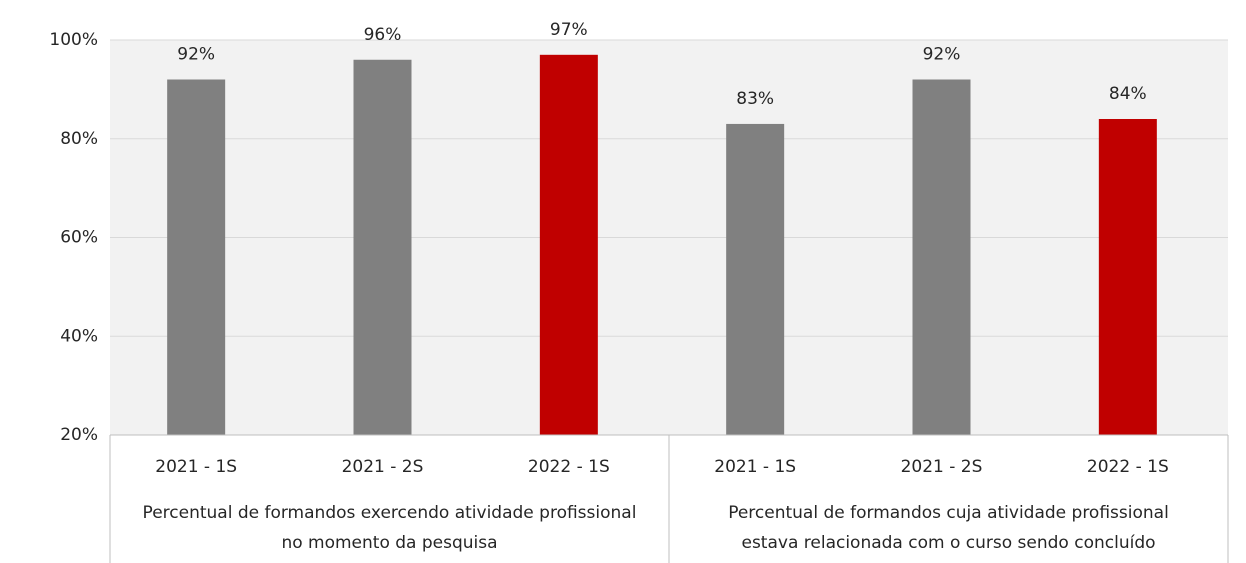 The width and height of the screenshot is (1246, 563). I want to click on value-label: 83%, so click(755, 99).